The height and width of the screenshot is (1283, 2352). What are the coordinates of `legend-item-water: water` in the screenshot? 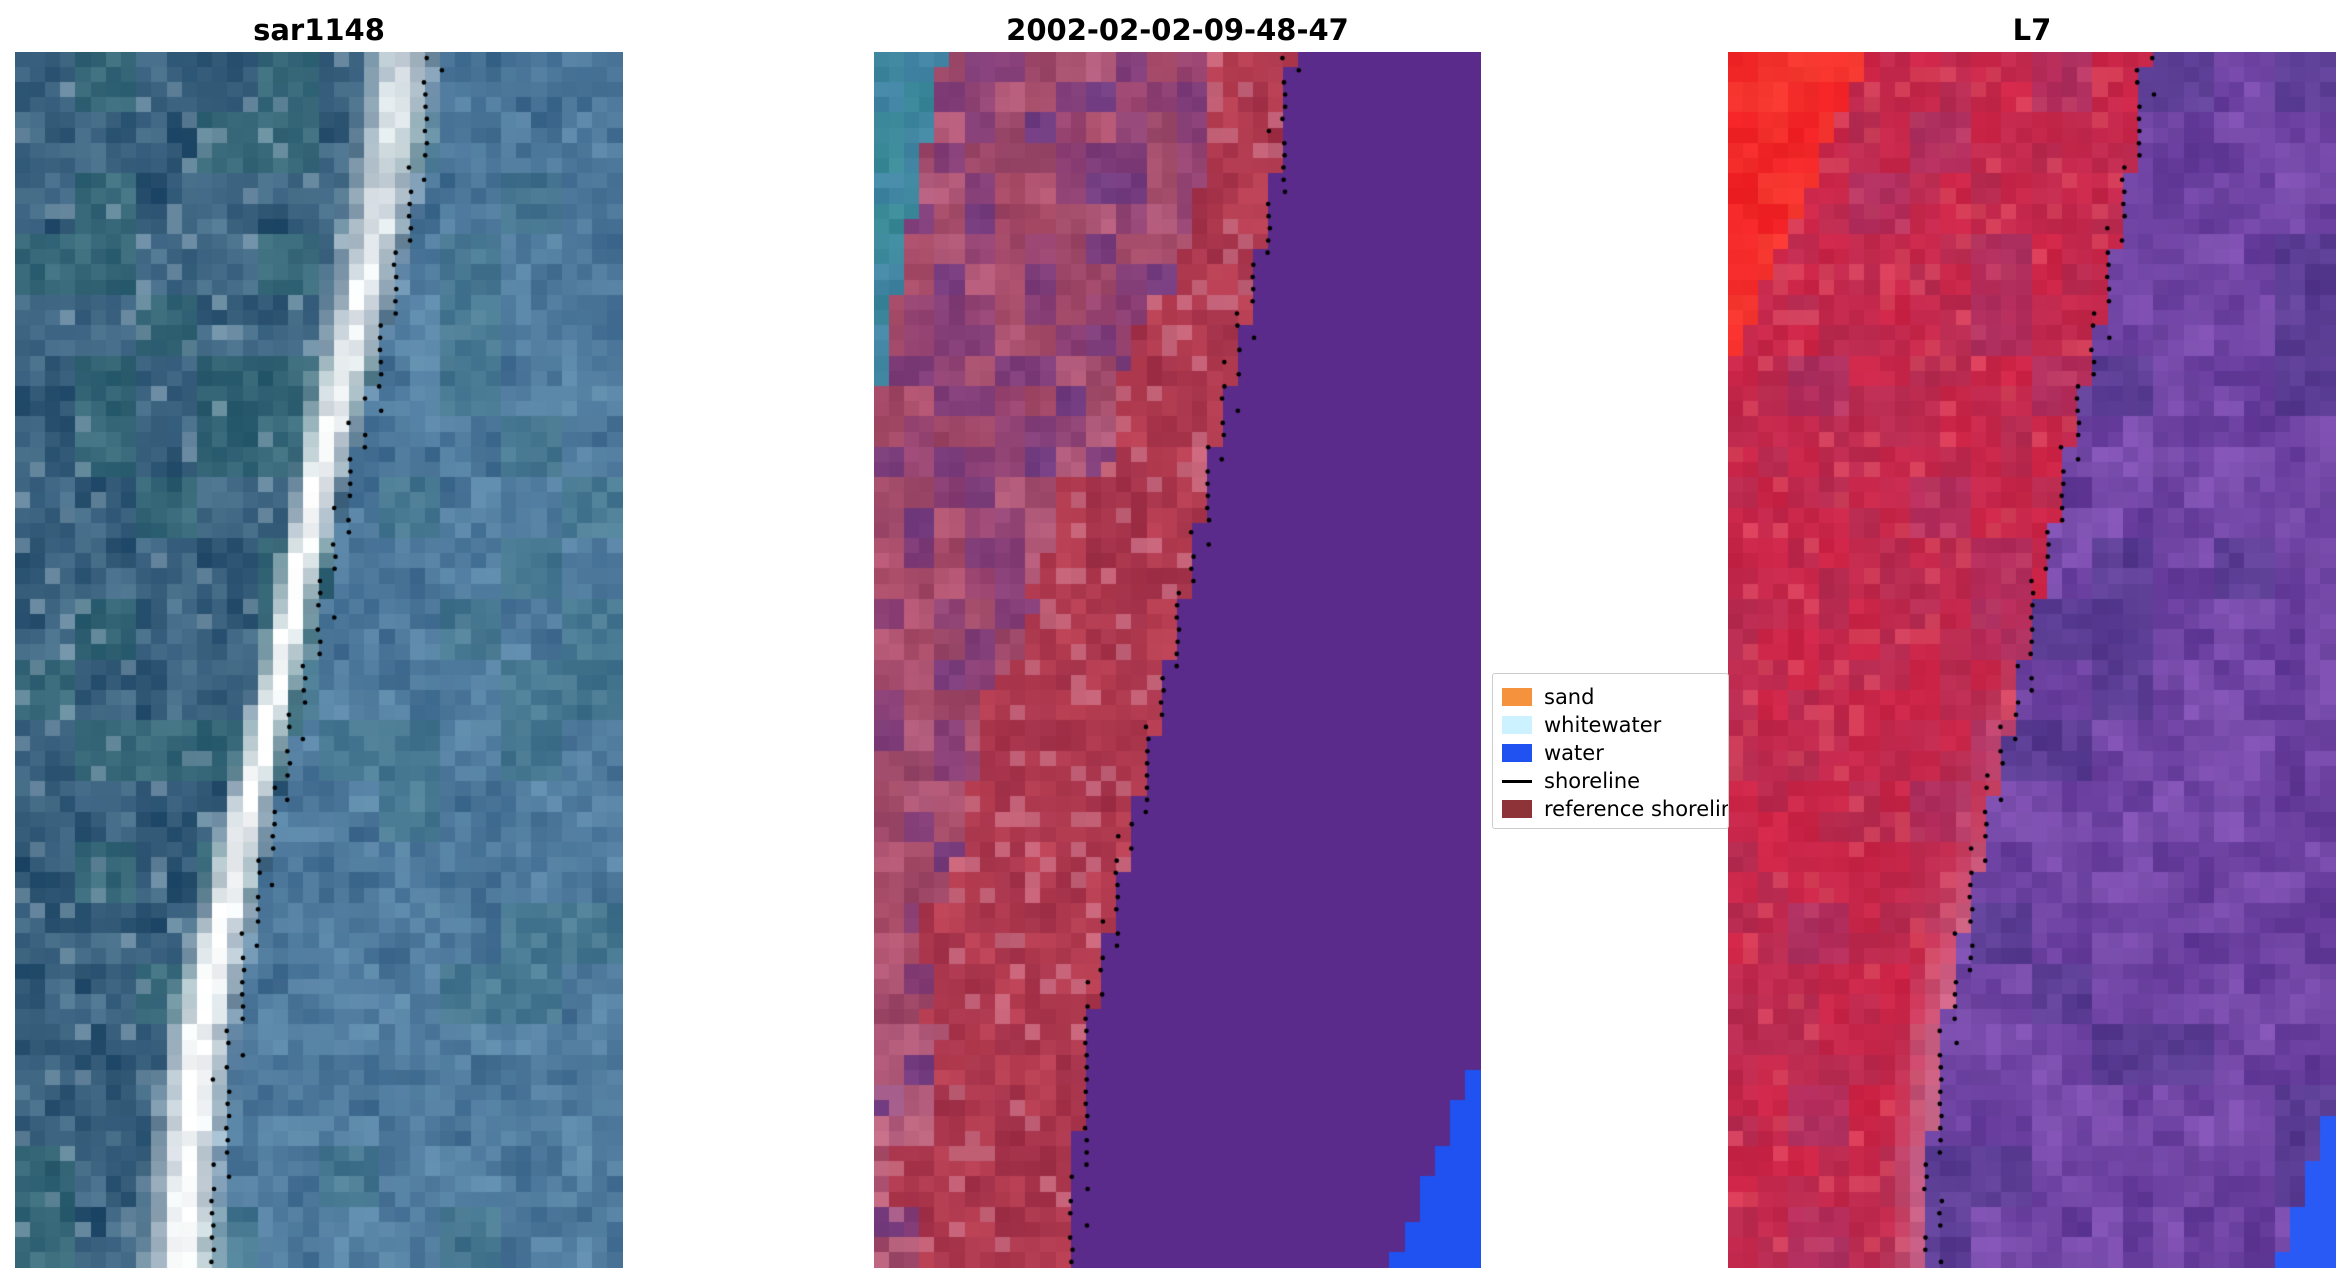 It's located at (1615, 753).